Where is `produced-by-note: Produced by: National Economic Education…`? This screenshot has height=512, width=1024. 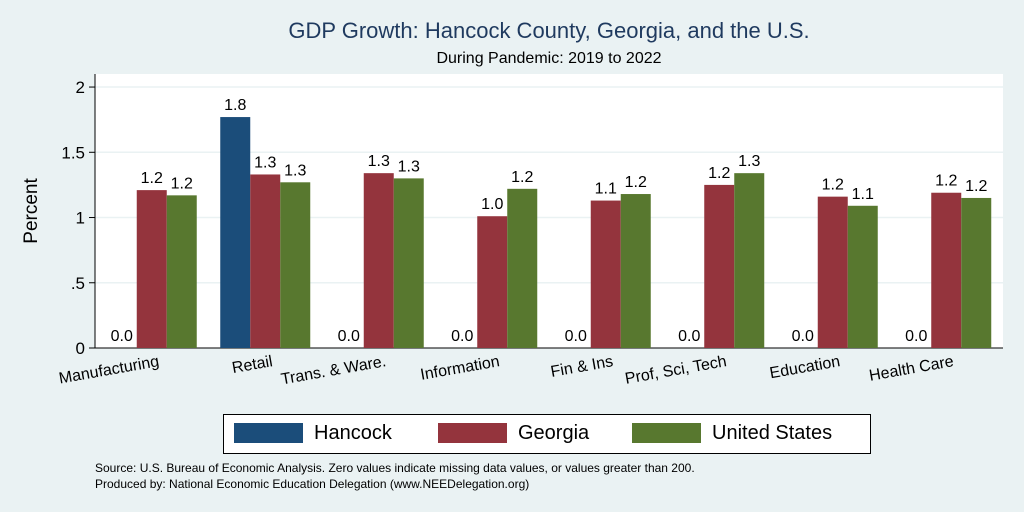
produced-by-note: Produced by: National Economic Education… is located at coordinates (312, 484).